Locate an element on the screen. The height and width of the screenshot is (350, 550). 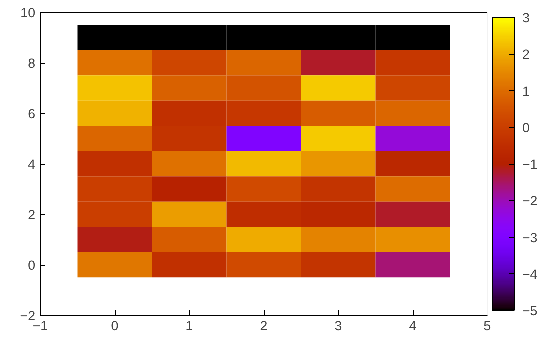
y-tick-label: 10 is located at coordinates (28, 13).